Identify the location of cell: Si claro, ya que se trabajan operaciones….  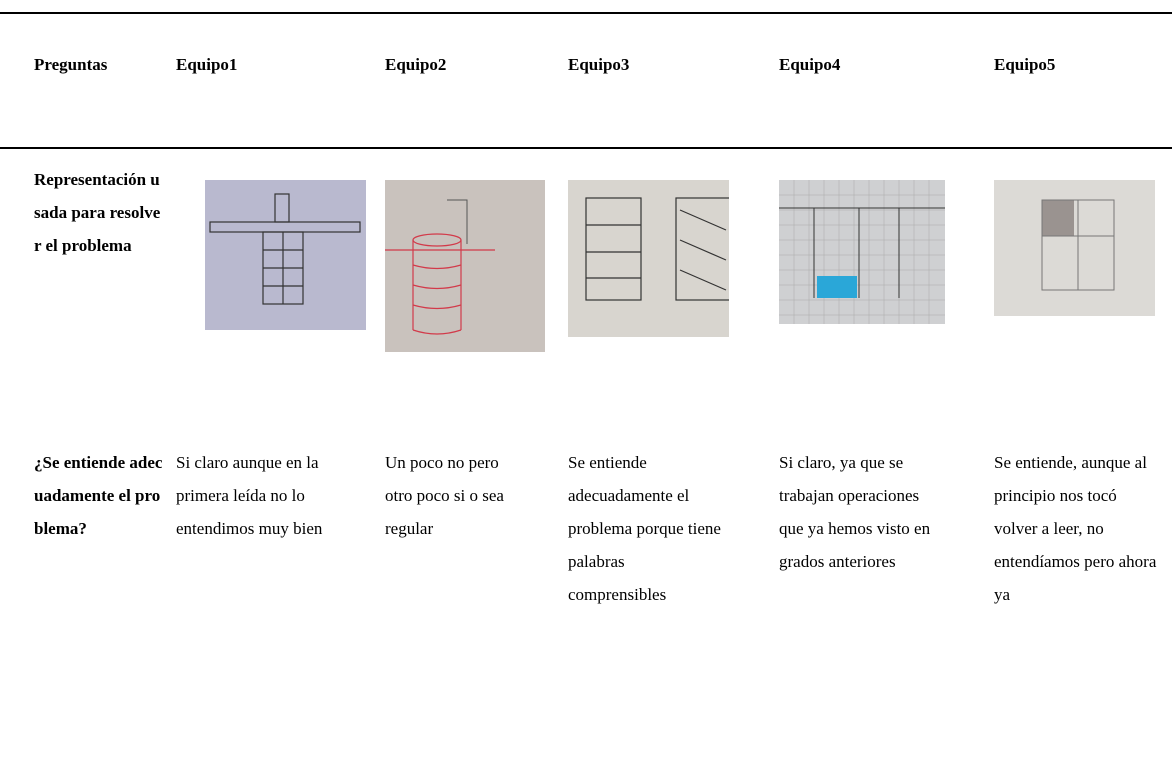
(855, 512).